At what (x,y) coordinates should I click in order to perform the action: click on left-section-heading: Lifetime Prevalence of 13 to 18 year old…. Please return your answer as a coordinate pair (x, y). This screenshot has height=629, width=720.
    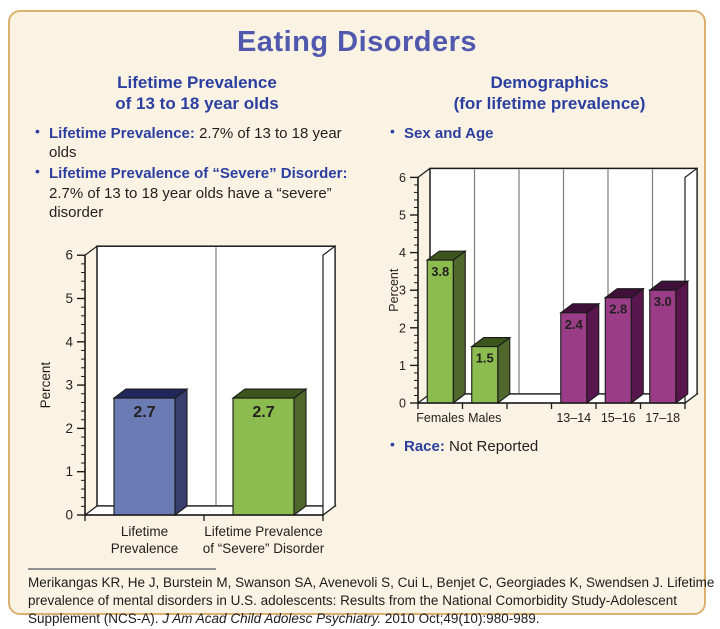
    Looking at the image, I should click on (197, 93).